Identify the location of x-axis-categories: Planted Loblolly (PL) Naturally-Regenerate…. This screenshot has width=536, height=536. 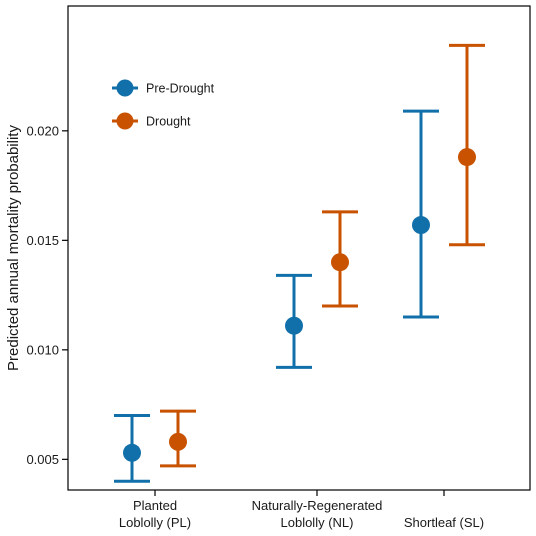
(301, 510).